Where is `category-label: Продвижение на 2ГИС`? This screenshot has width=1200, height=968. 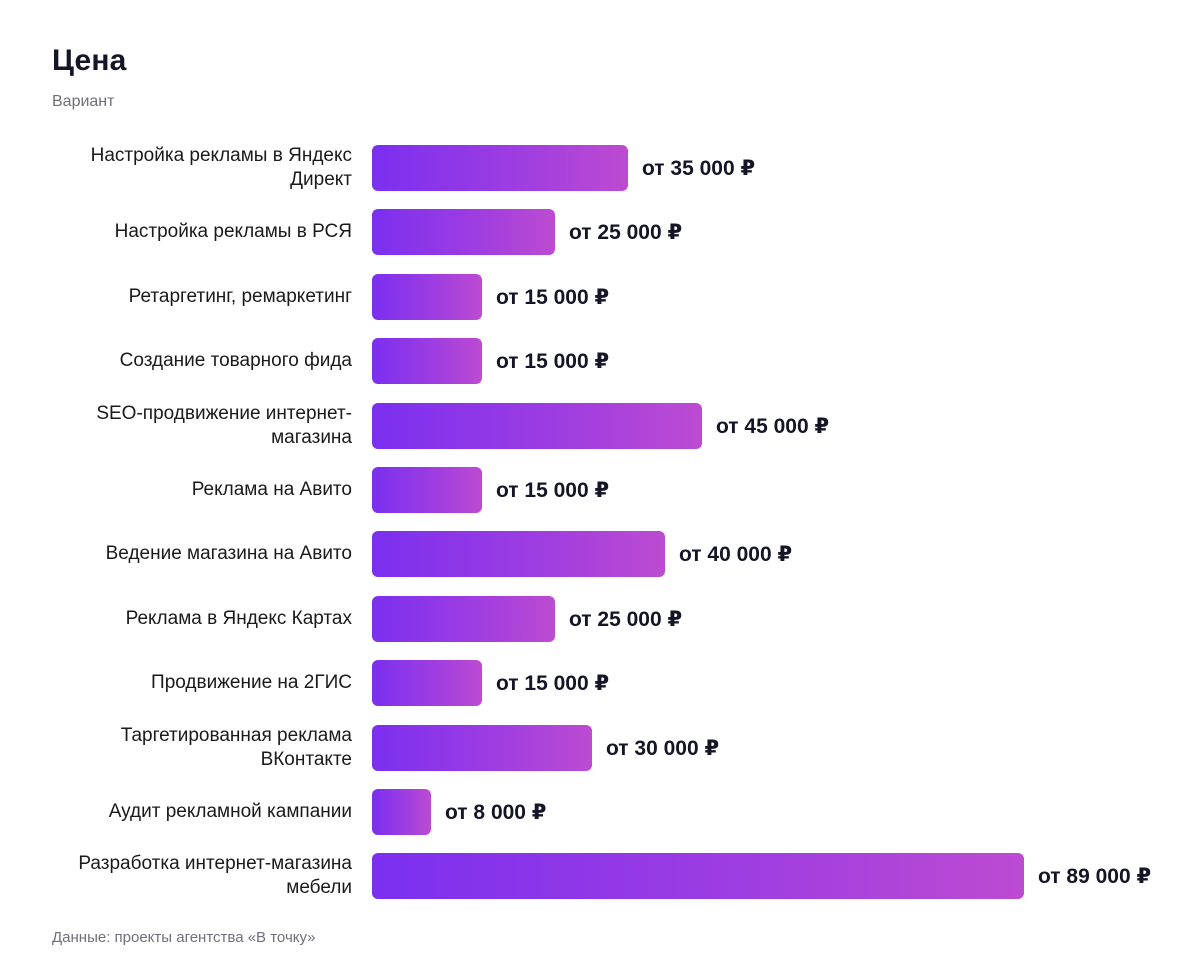 category-label: Продвижение на 2ГИС is located at coordinates (251, 682).